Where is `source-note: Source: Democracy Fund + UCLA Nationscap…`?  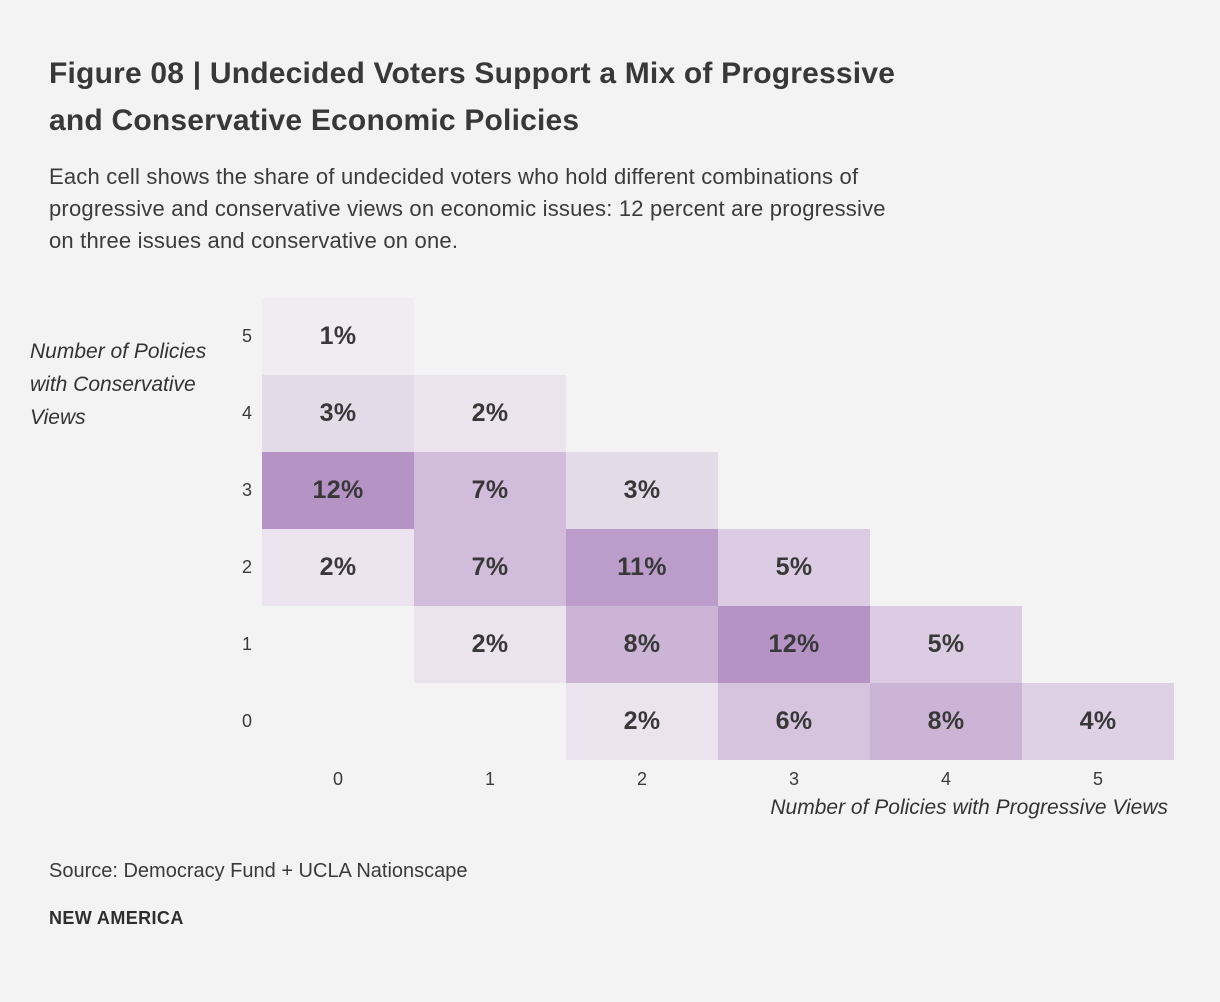 source-note: Source: Democracy Fund + UCLA Nationscap… is located at coordinates (258, 871).